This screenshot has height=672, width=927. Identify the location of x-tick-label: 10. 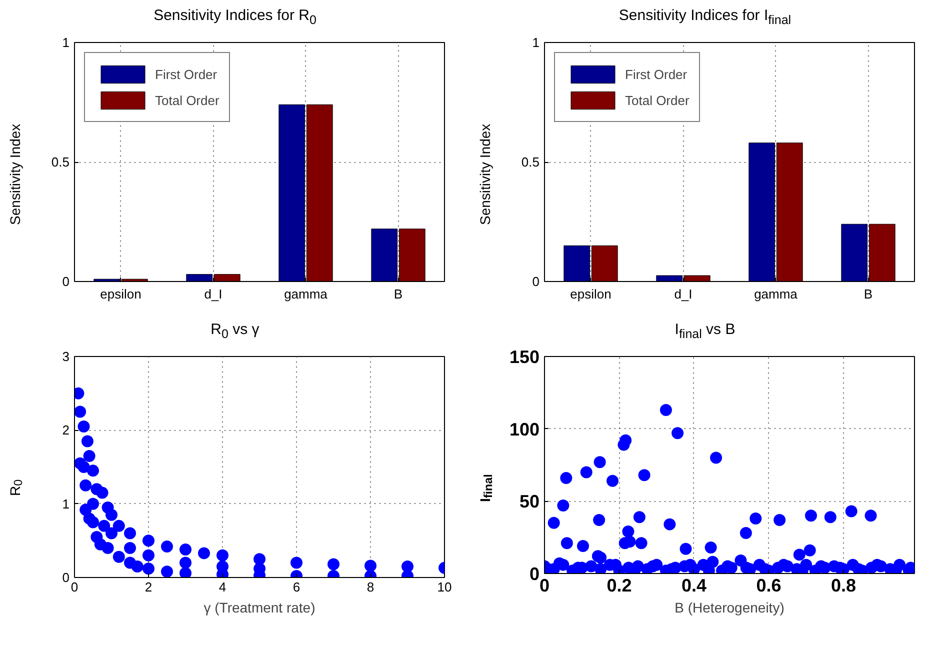
(444, 587).